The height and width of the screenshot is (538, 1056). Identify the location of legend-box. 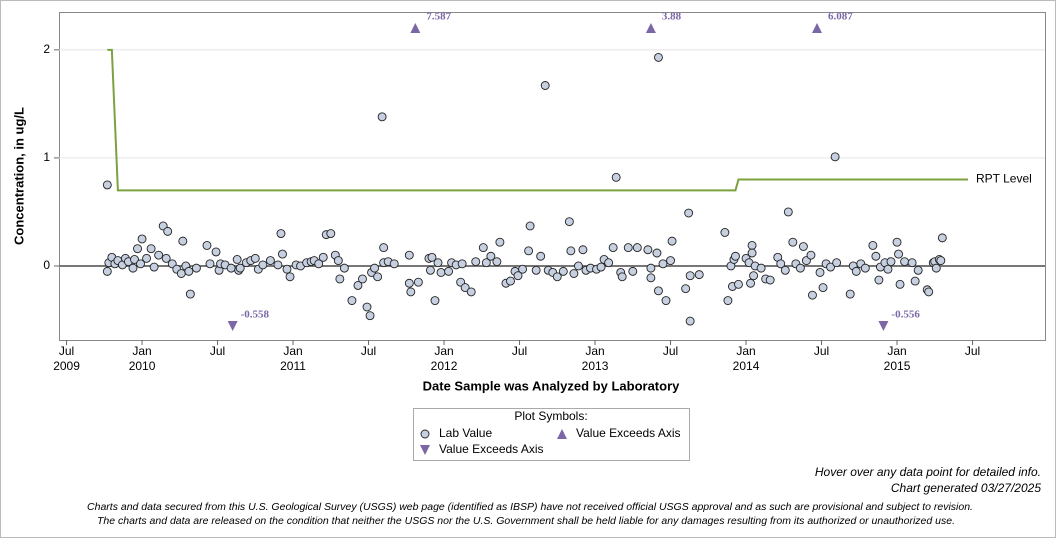
(551, 434).